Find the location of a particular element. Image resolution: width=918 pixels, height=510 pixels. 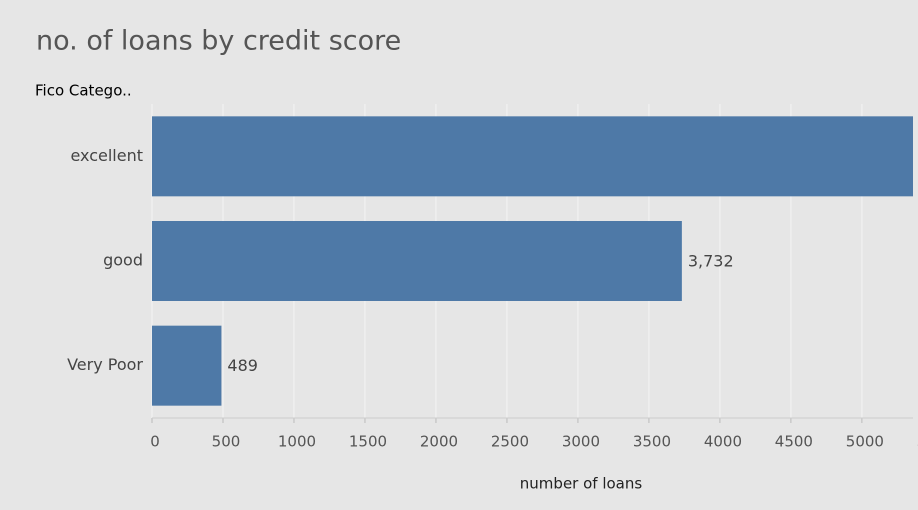

data-label: 3,732 is located at coordinates (711, 261).